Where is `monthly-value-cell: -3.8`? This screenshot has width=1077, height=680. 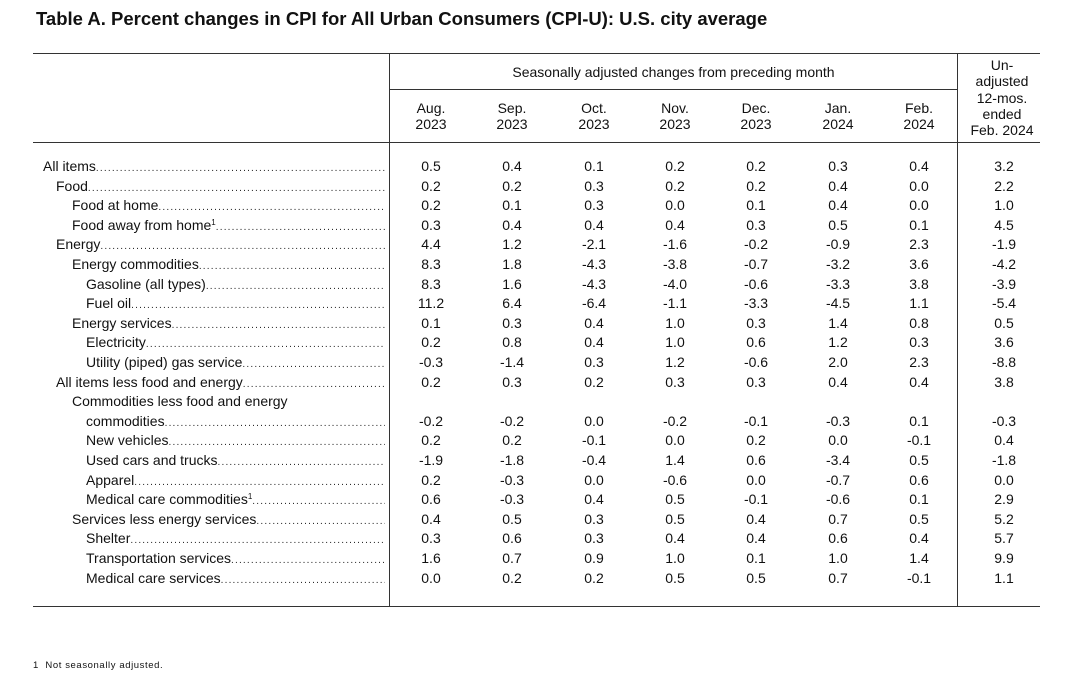
monthly-value-cell: -3.8 is located at coordinates (675, 264).